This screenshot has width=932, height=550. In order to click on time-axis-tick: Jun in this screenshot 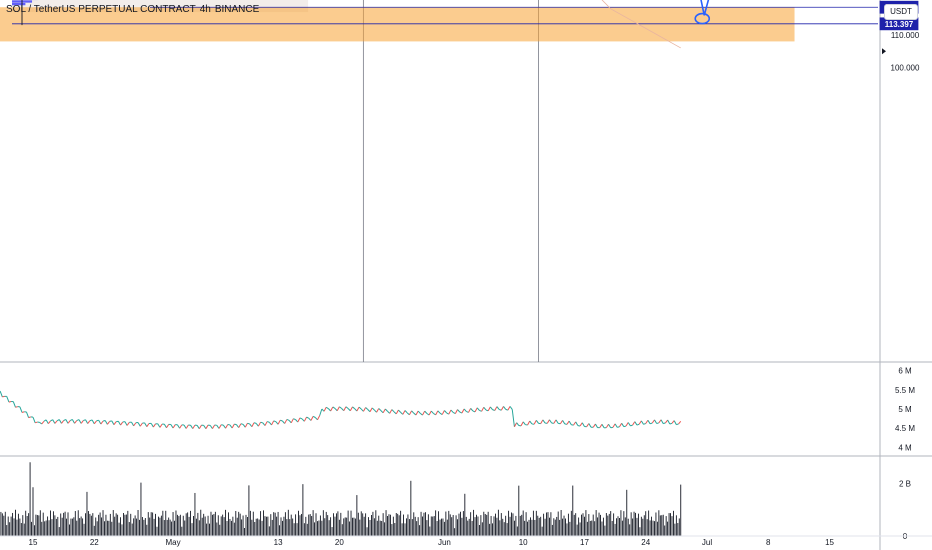, I will do `click(444, 542)`.